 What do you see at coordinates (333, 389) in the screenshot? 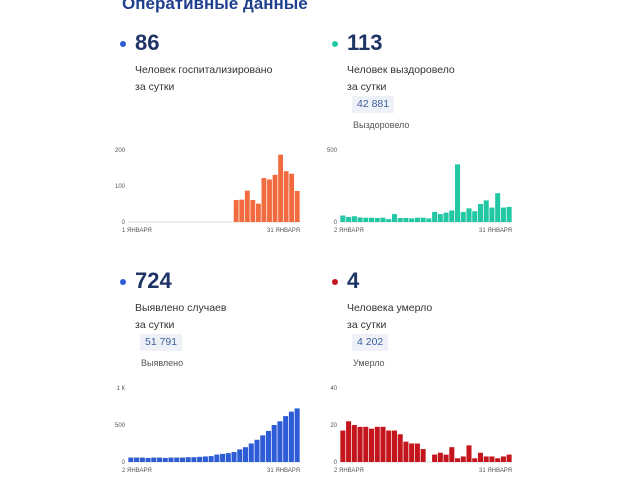
I see `y-tick-label: 40` at bounding box center [333, 389].